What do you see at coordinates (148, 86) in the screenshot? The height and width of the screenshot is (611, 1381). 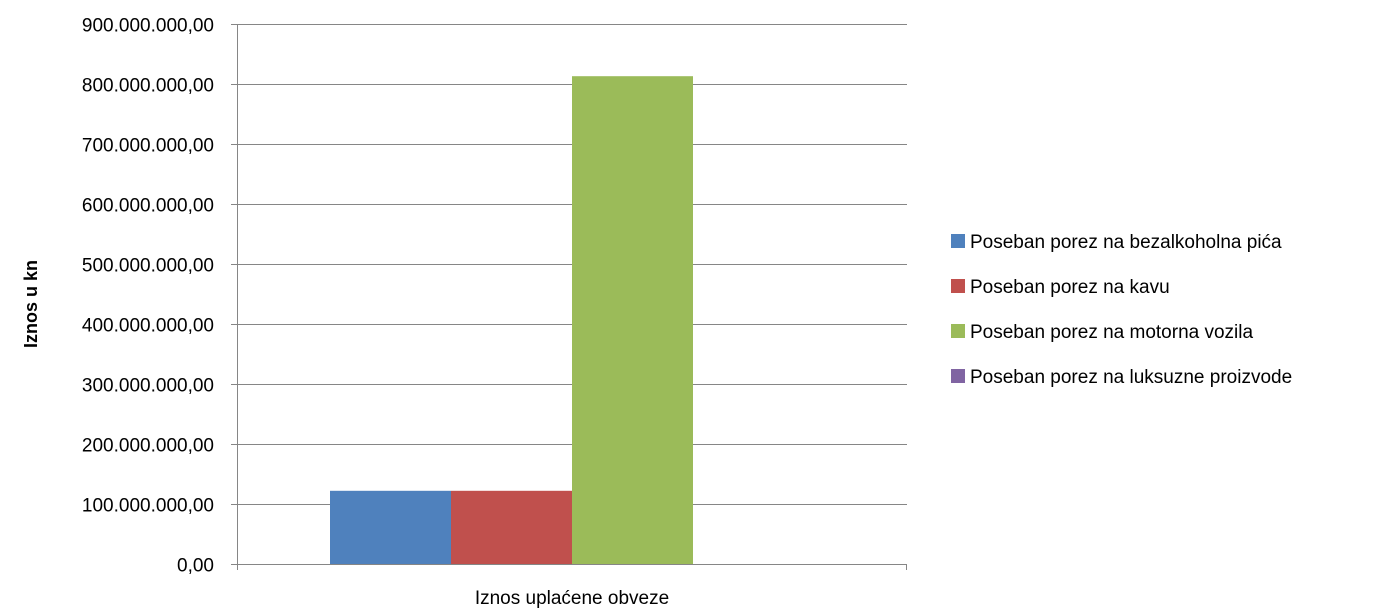 I see `y-tick-label: 800.000.000,00` at bounding box center [148, 86].